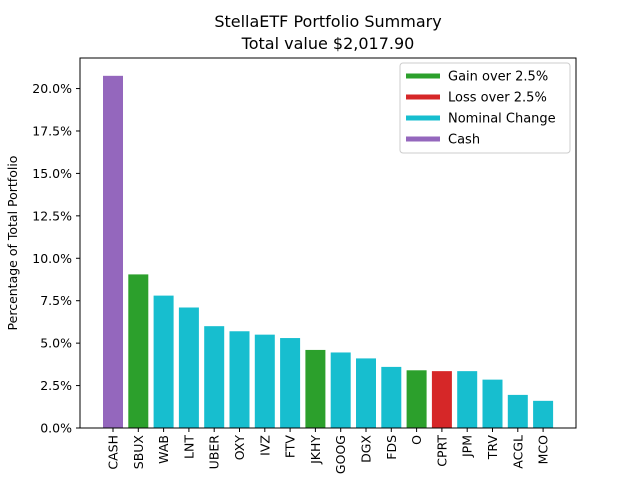  Describe the element at coordinates (416, 399) in the screenshot. I see `bar-o` at that location.